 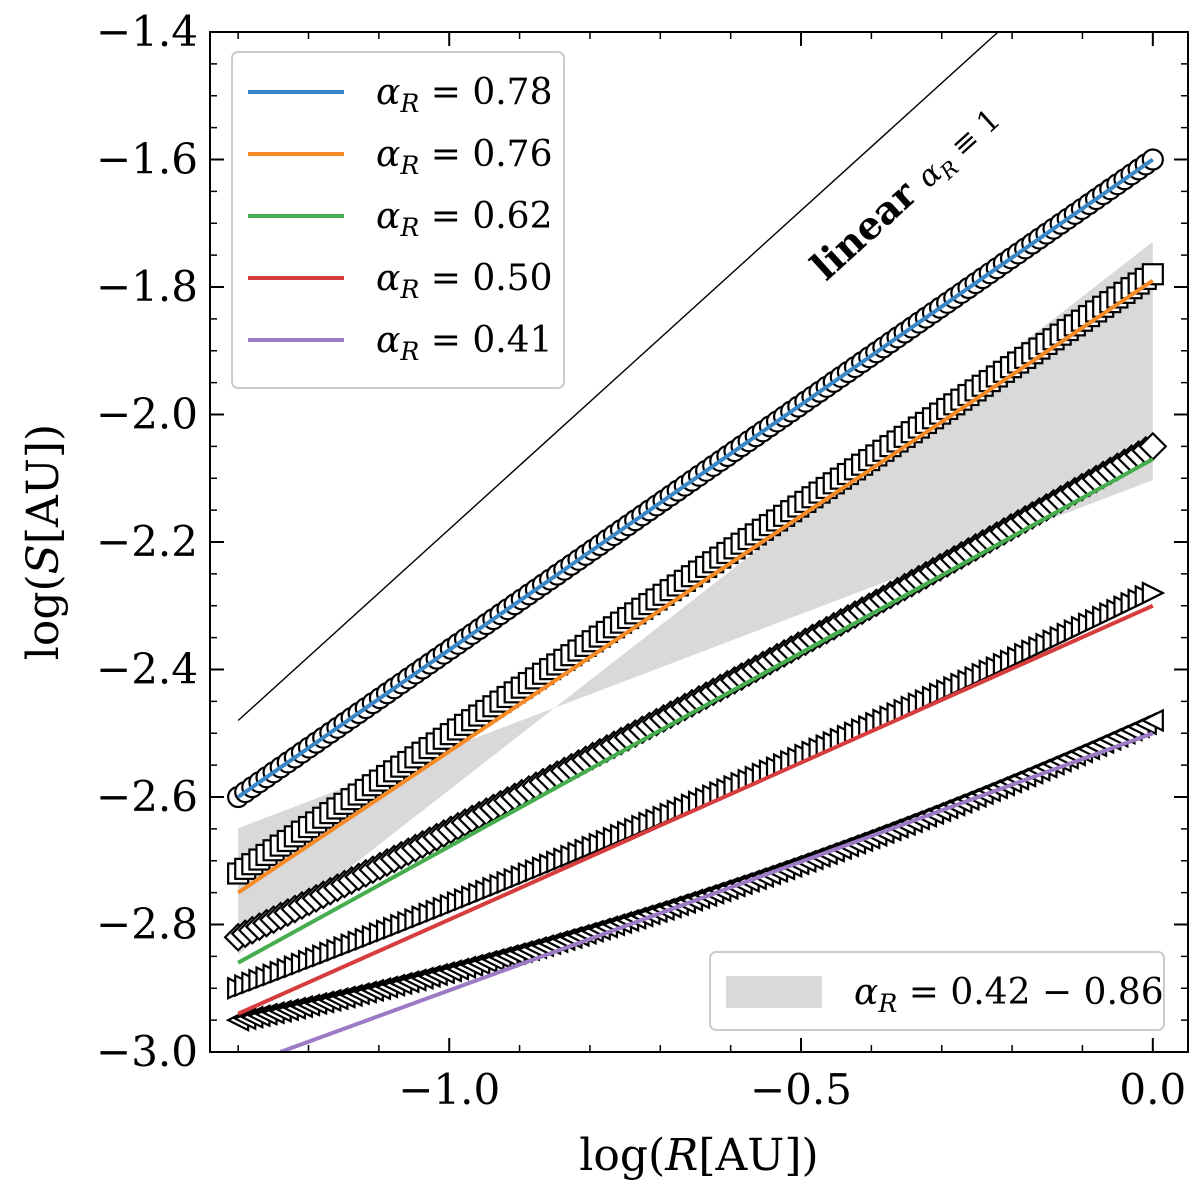 I want to click on y-tick-label: −1.8, so click(x=147, y=286).